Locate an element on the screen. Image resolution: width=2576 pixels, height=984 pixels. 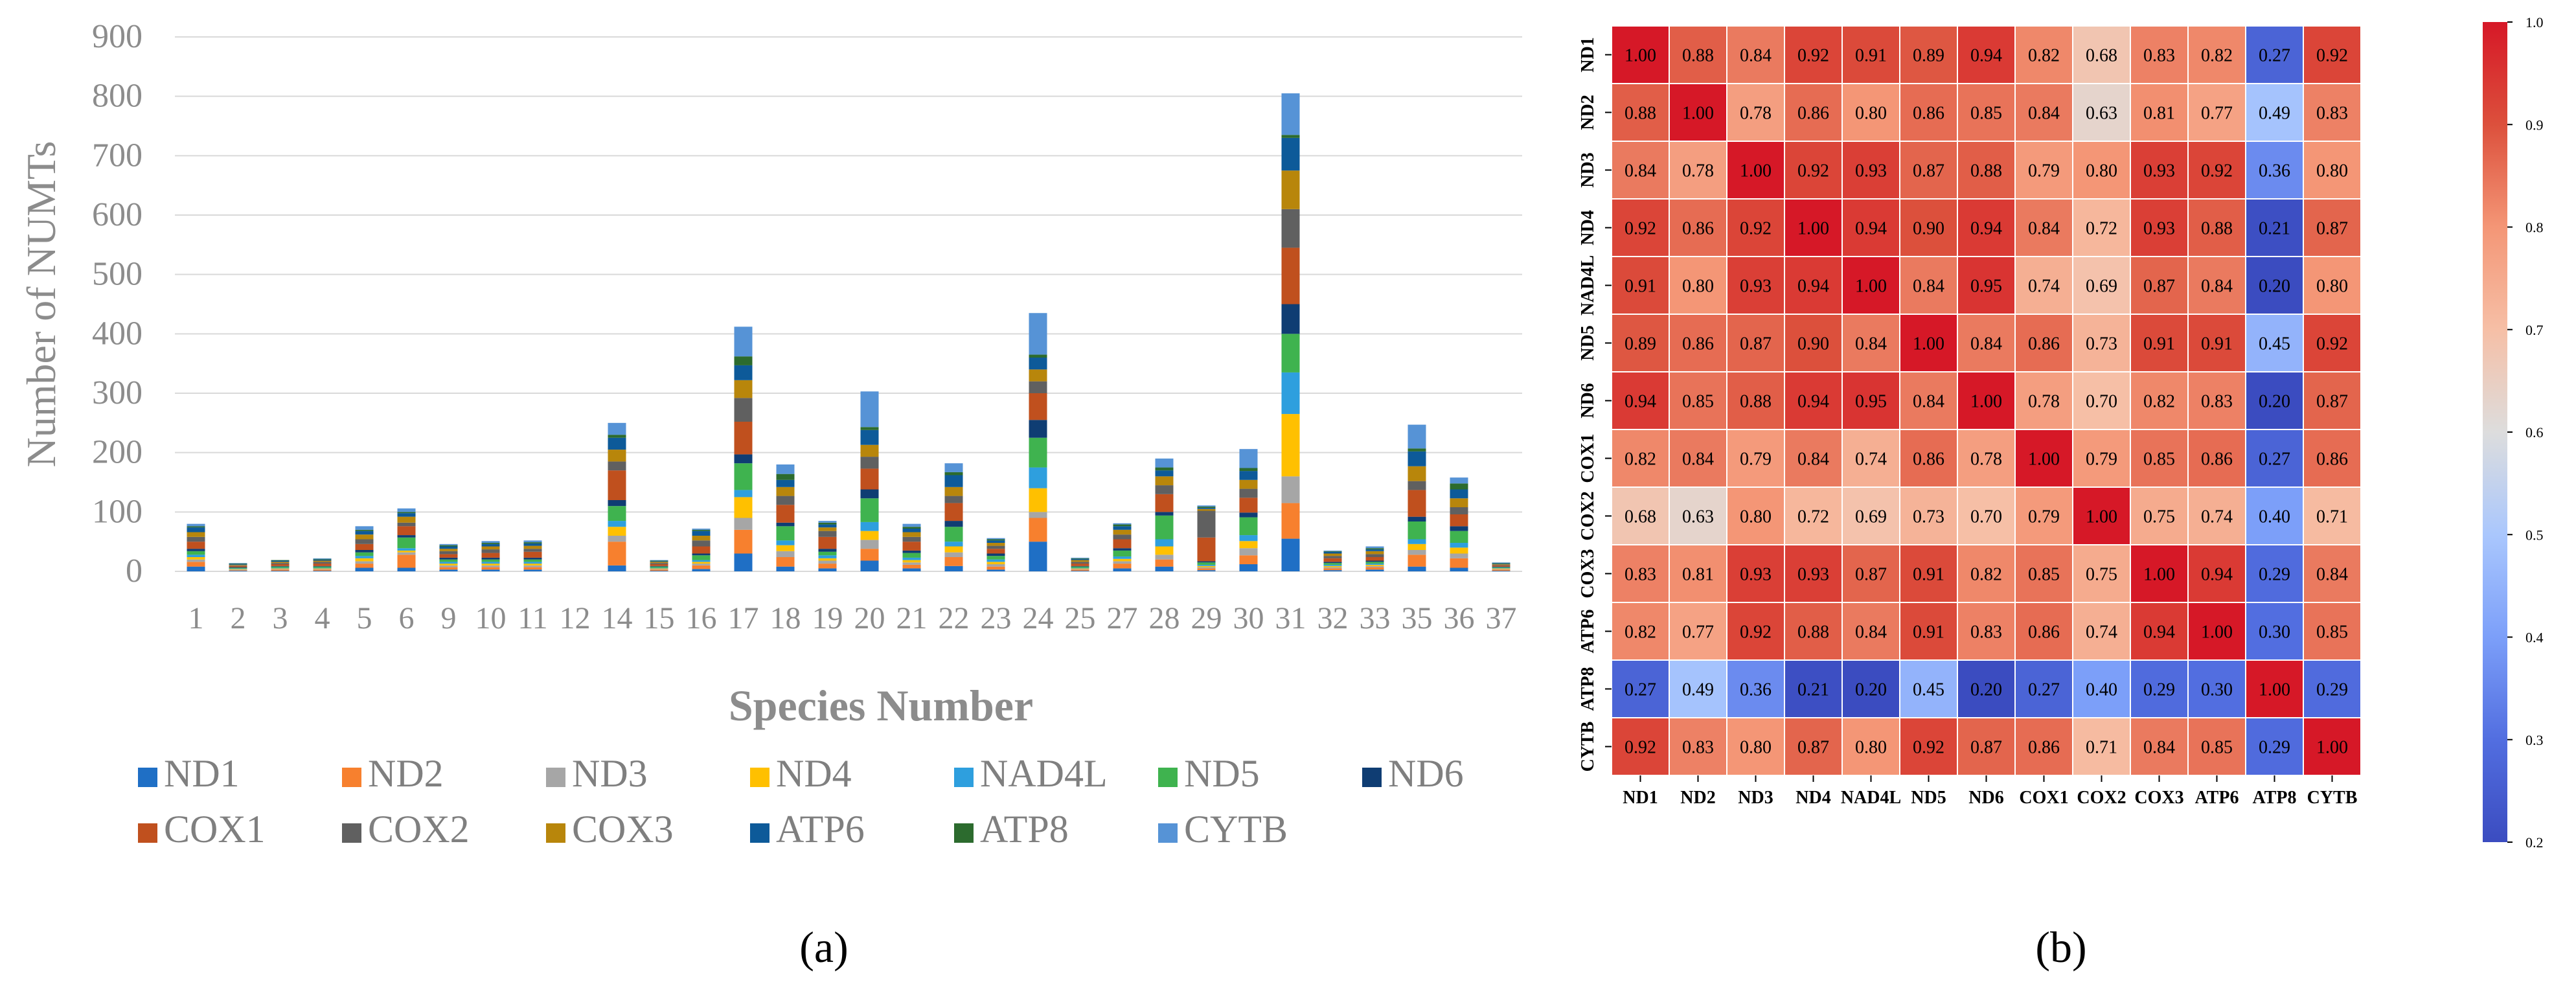
heatmap-row-label: ND4 is located at coordinates (1588, 227).